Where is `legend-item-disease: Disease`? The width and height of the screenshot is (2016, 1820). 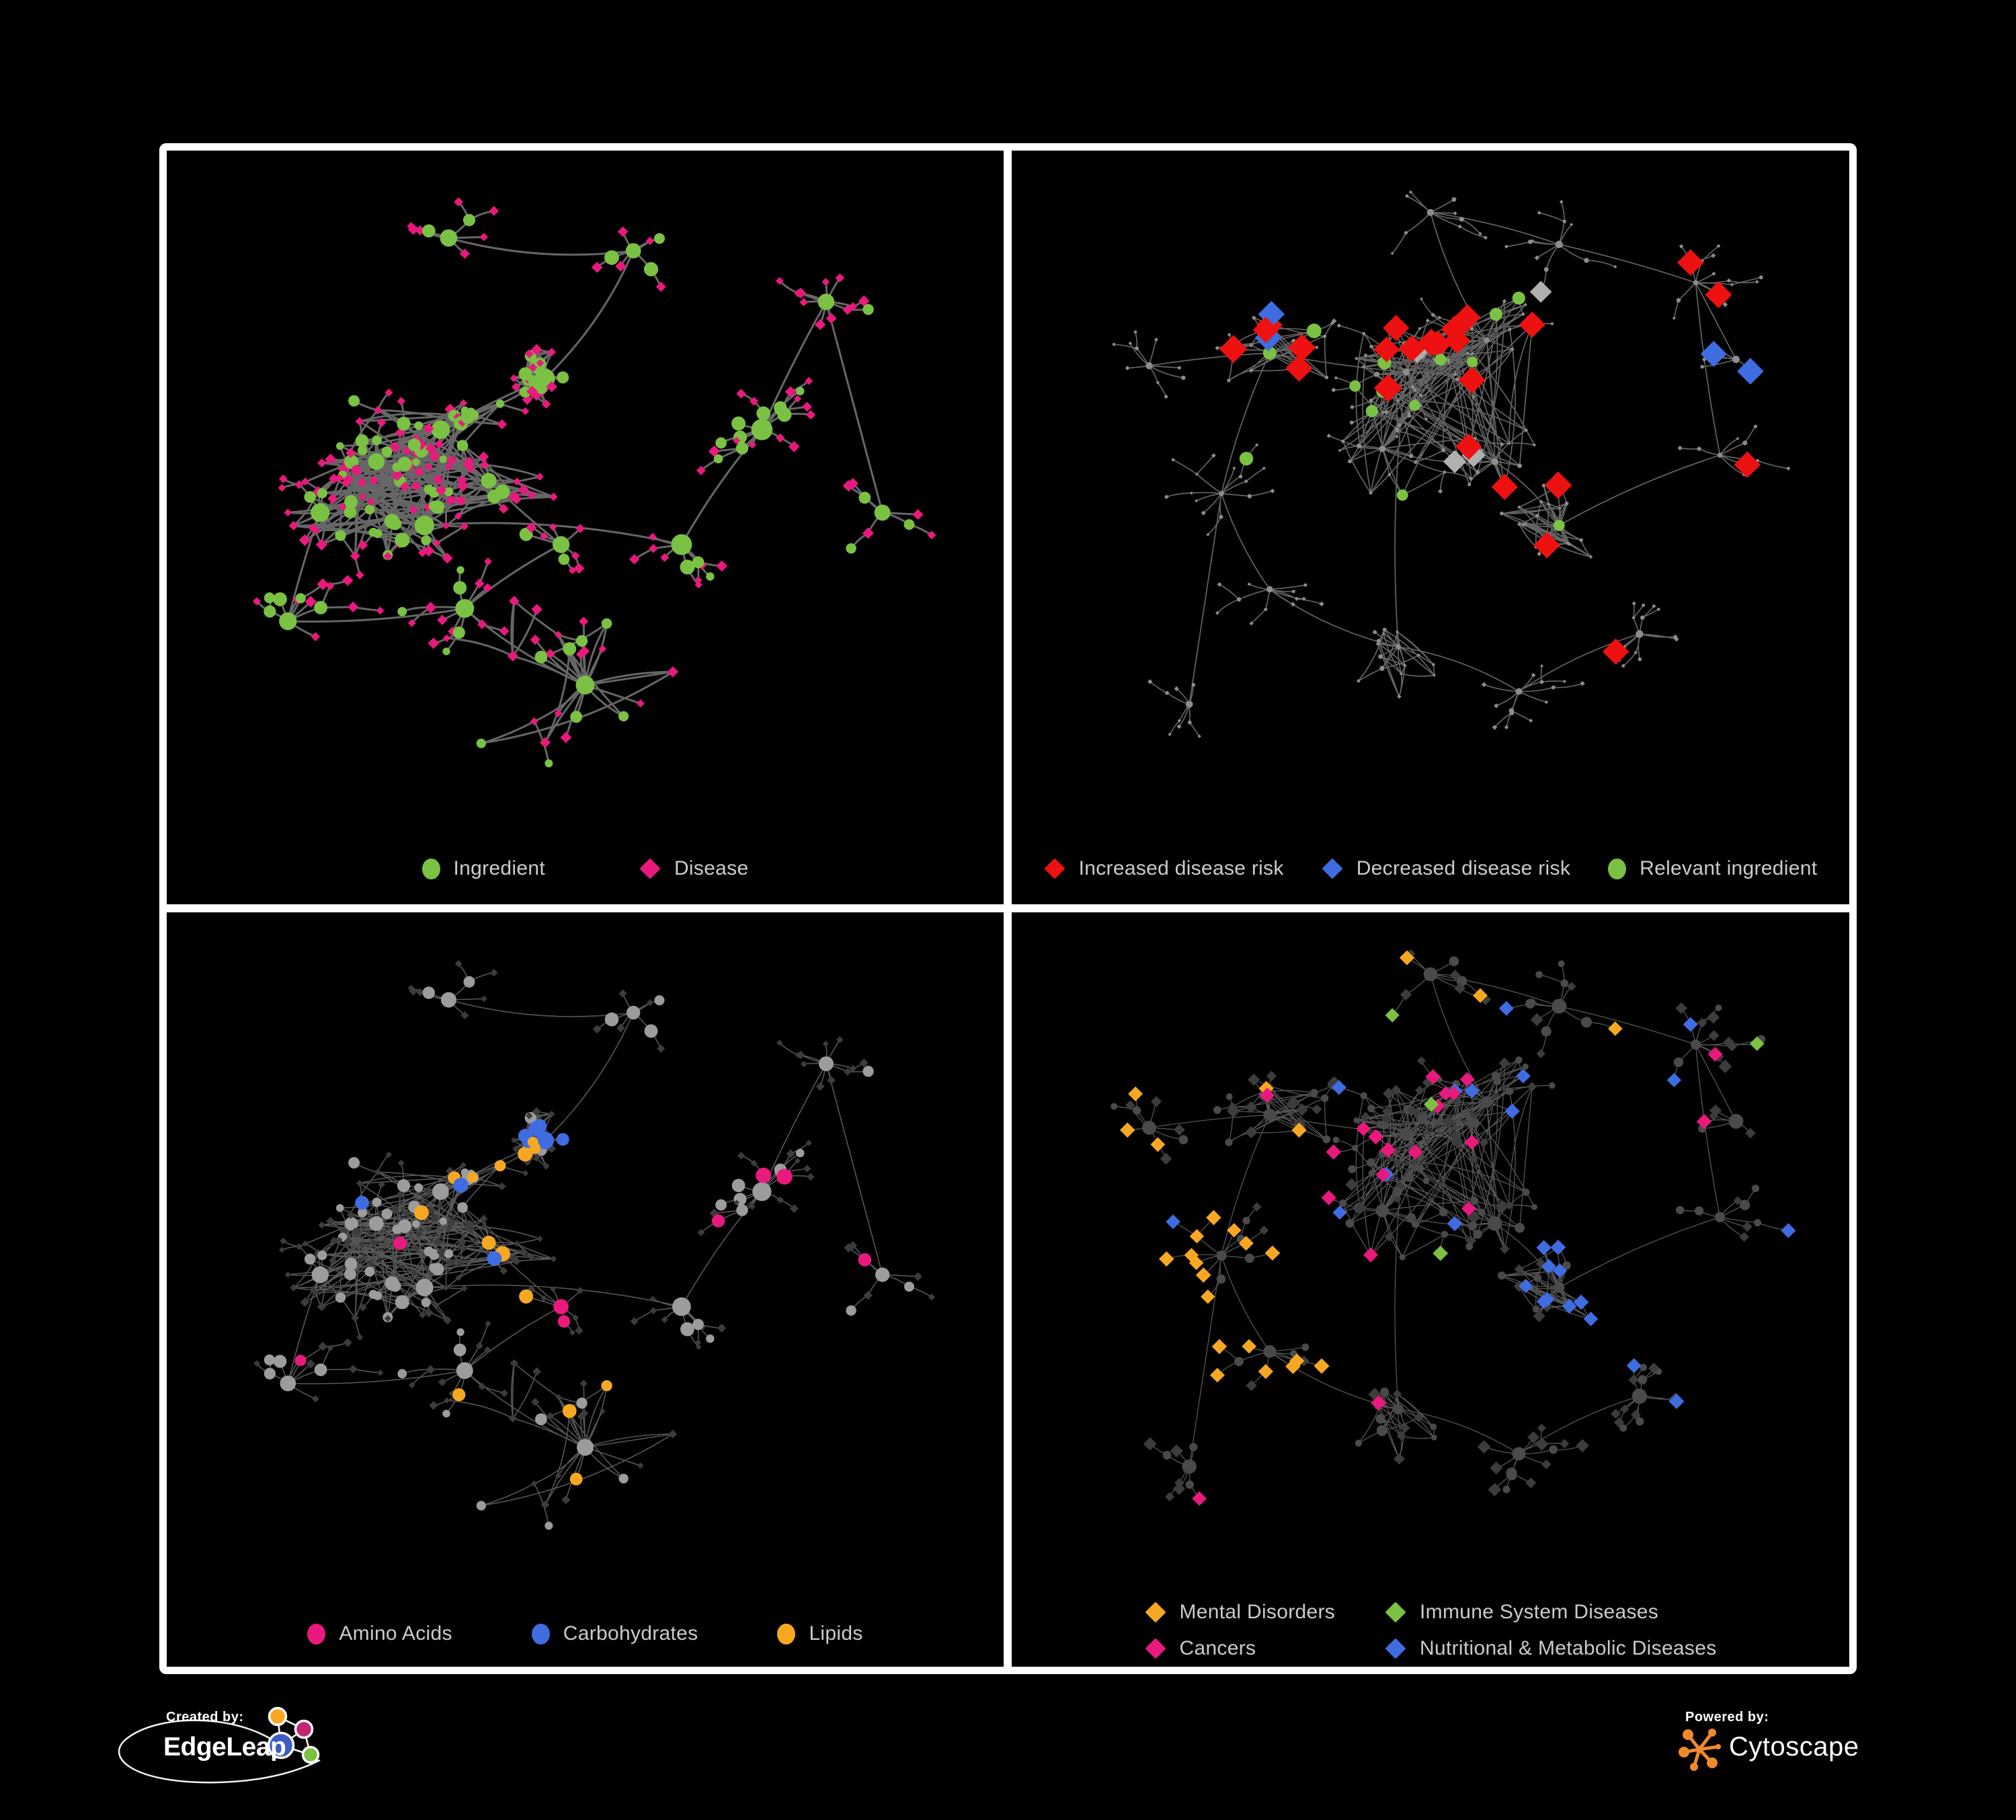 legend-item-disease: Disease is located at coordinates (693, 868).